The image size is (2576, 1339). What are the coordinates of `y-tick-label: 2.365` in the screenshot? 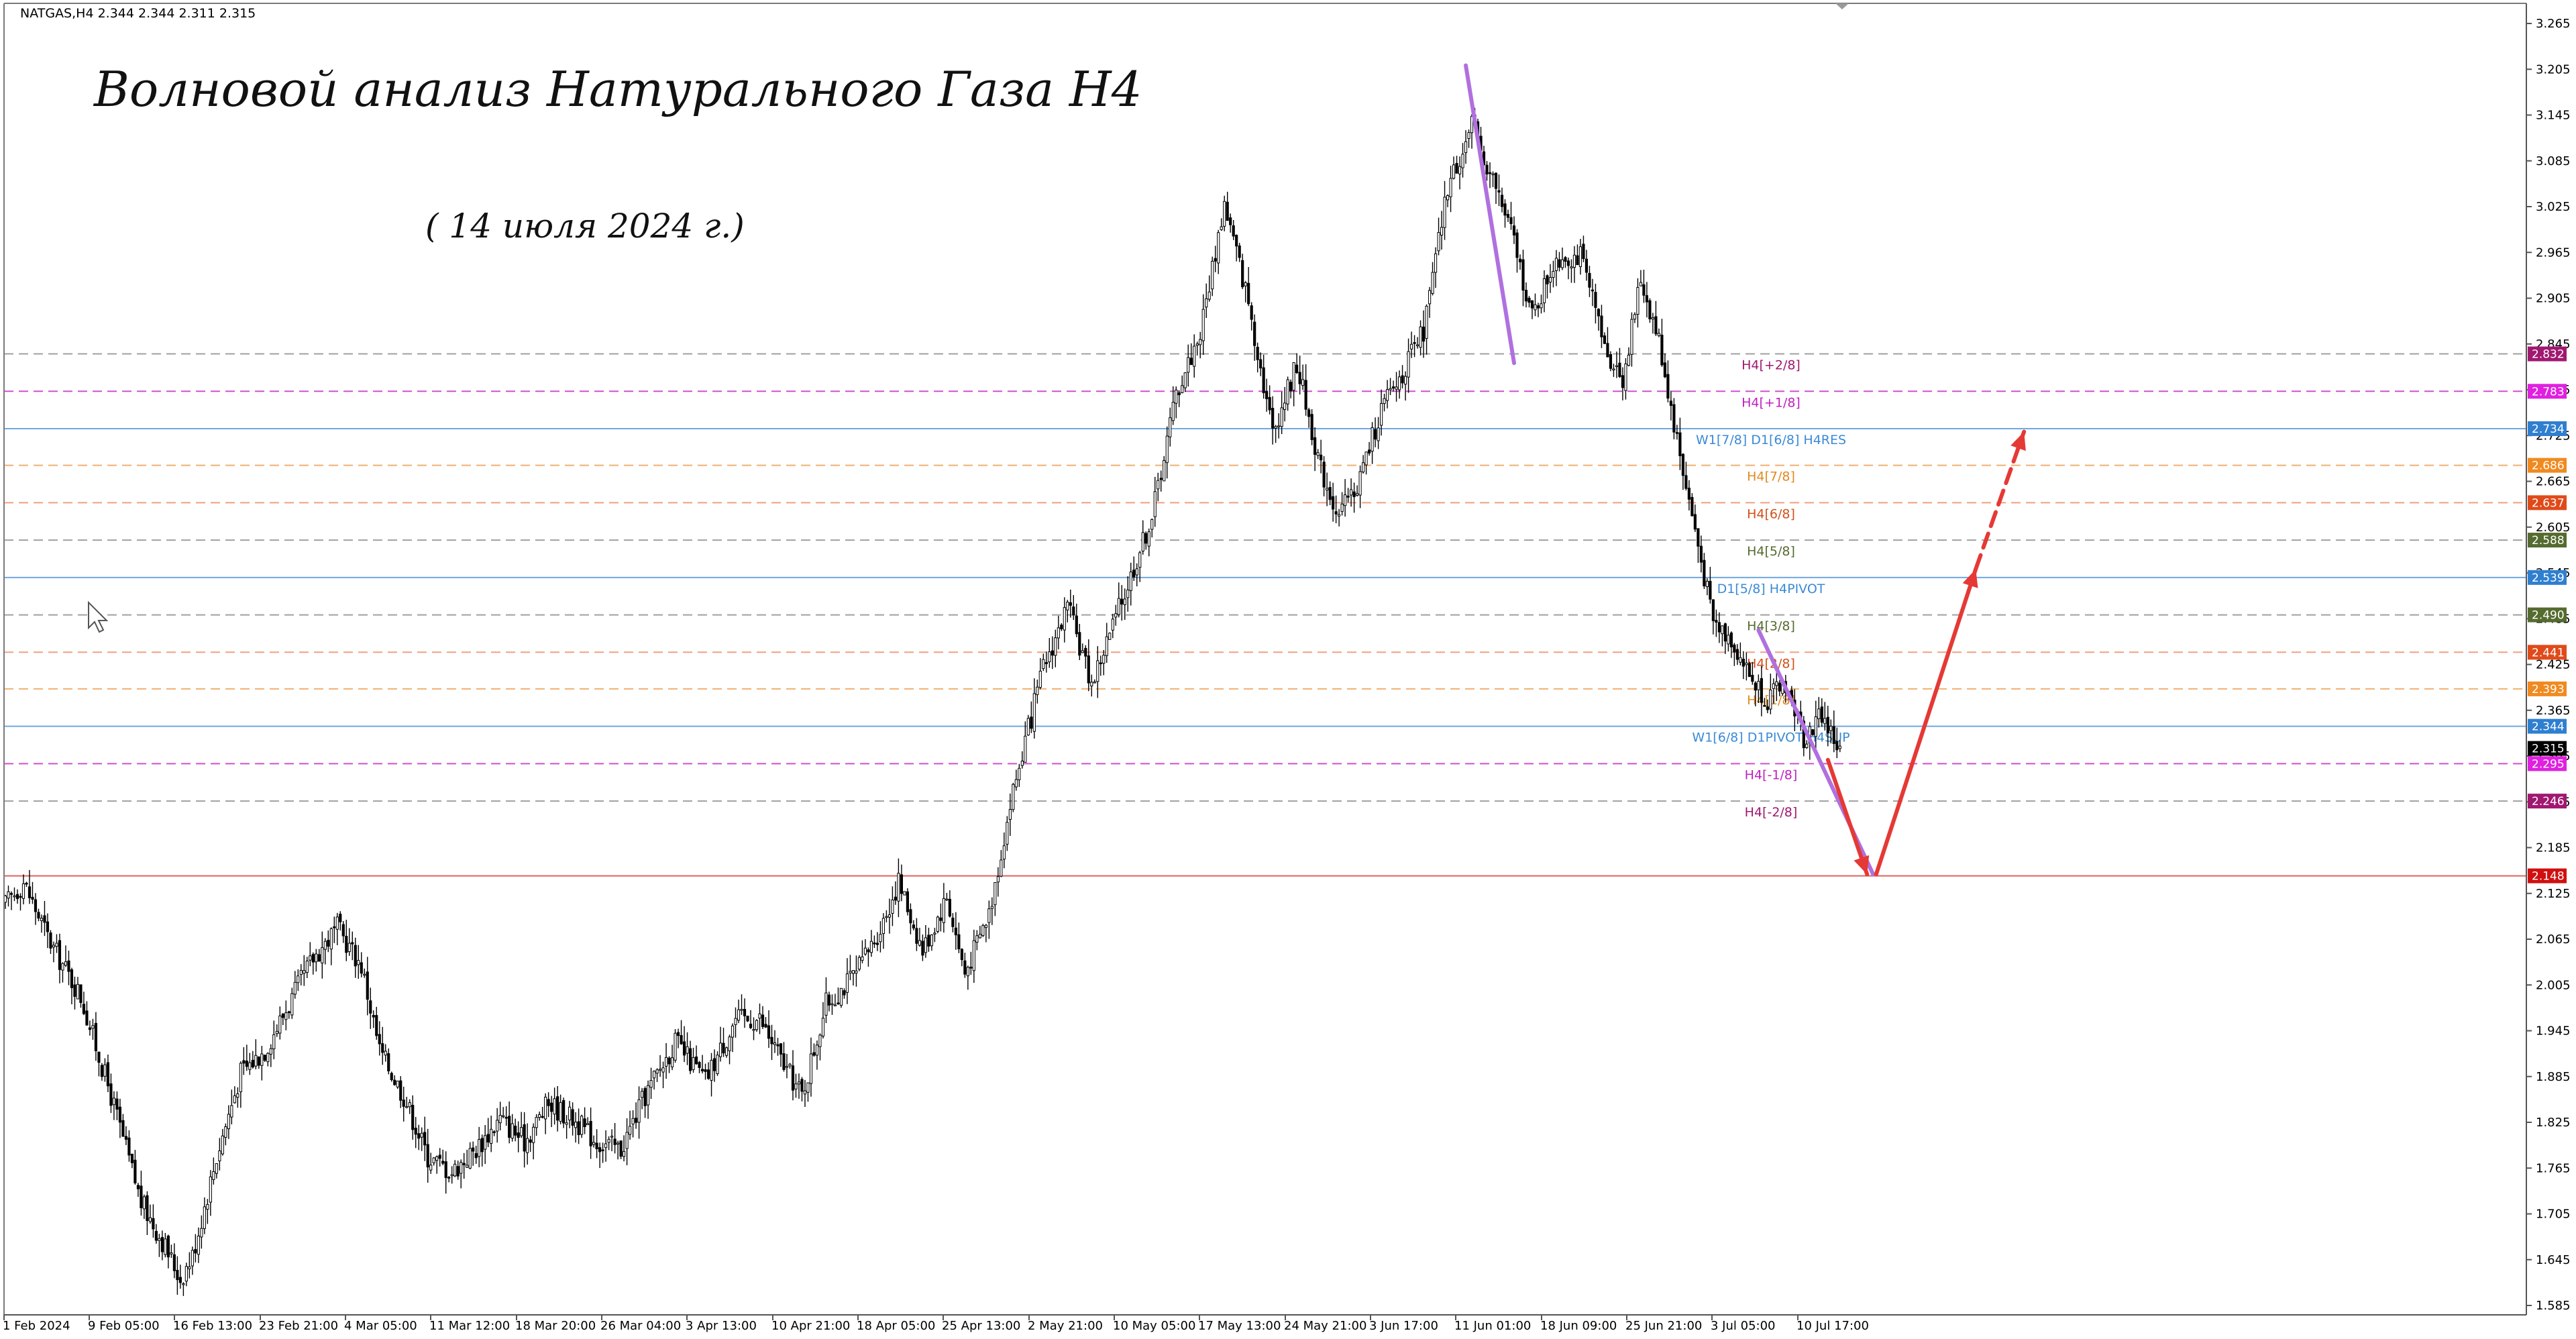 It's located at (2553, 711).